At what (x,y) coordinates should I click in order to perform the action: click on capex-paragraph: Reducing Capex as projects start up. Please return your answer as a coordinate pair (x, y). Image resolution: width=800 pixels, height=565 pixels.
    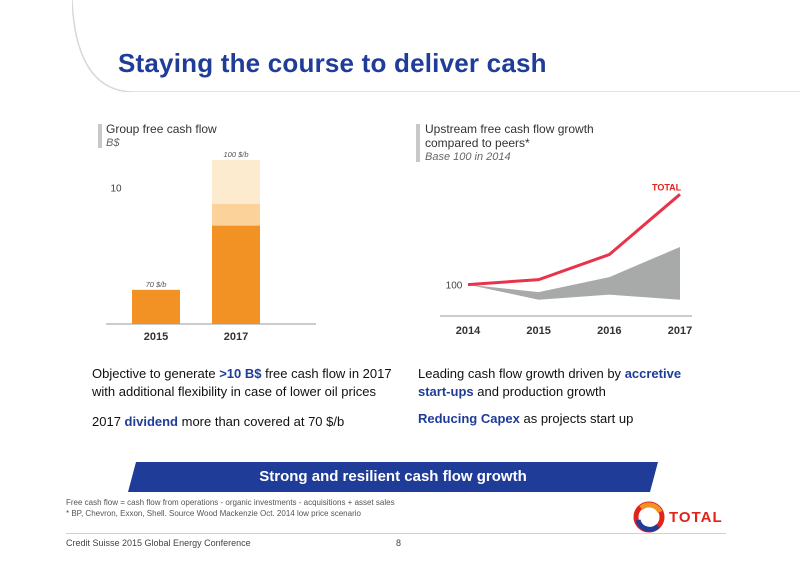
    Looking at the image, I should click on (563, 419).